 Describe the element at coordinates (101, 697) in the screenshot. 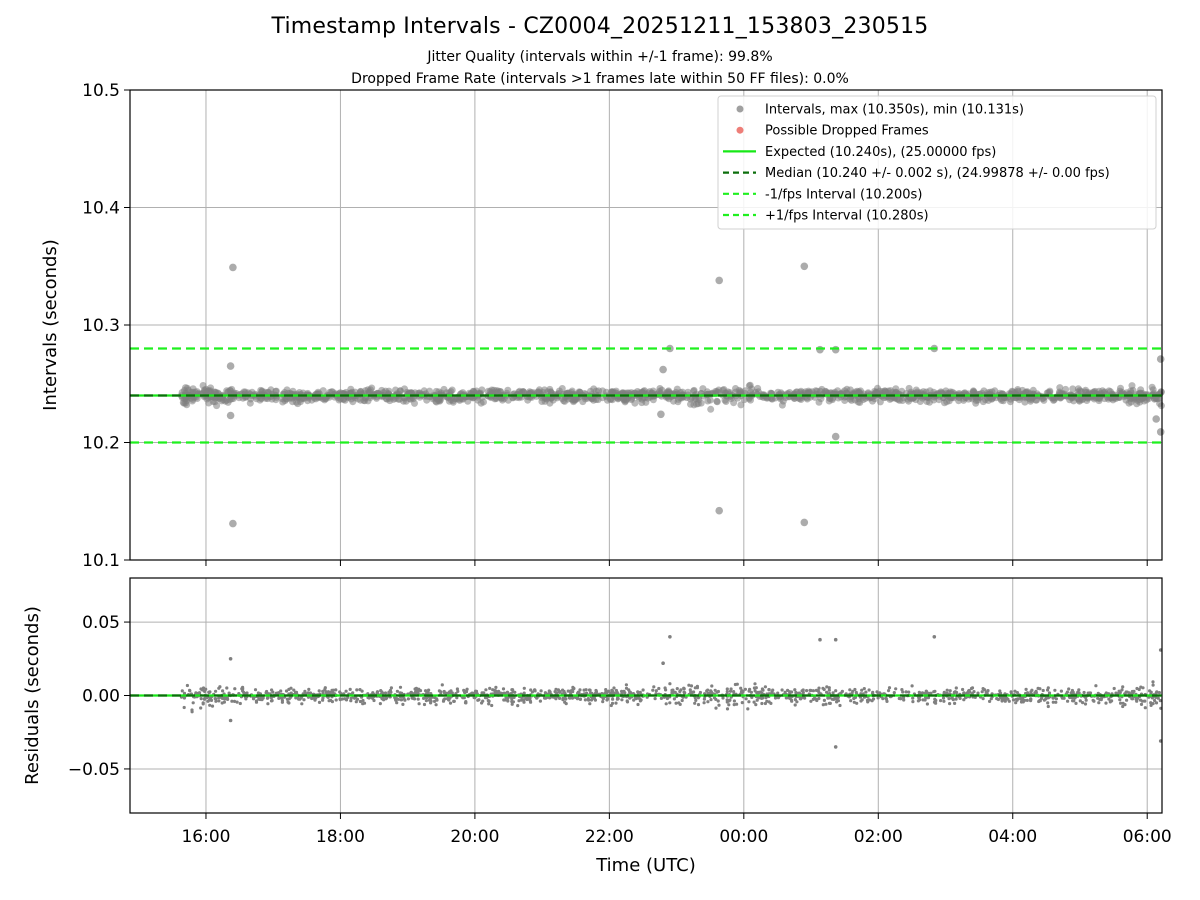

I see `residuals-ytick-label: 0.00` at that location.